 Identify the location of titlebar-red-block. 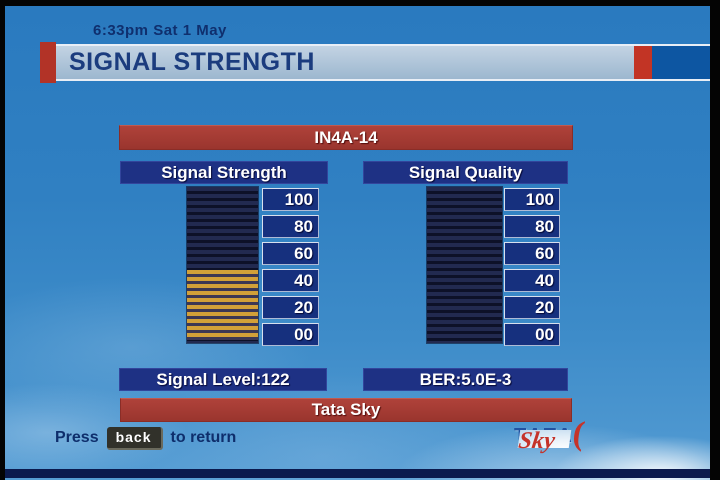
(643, 62).